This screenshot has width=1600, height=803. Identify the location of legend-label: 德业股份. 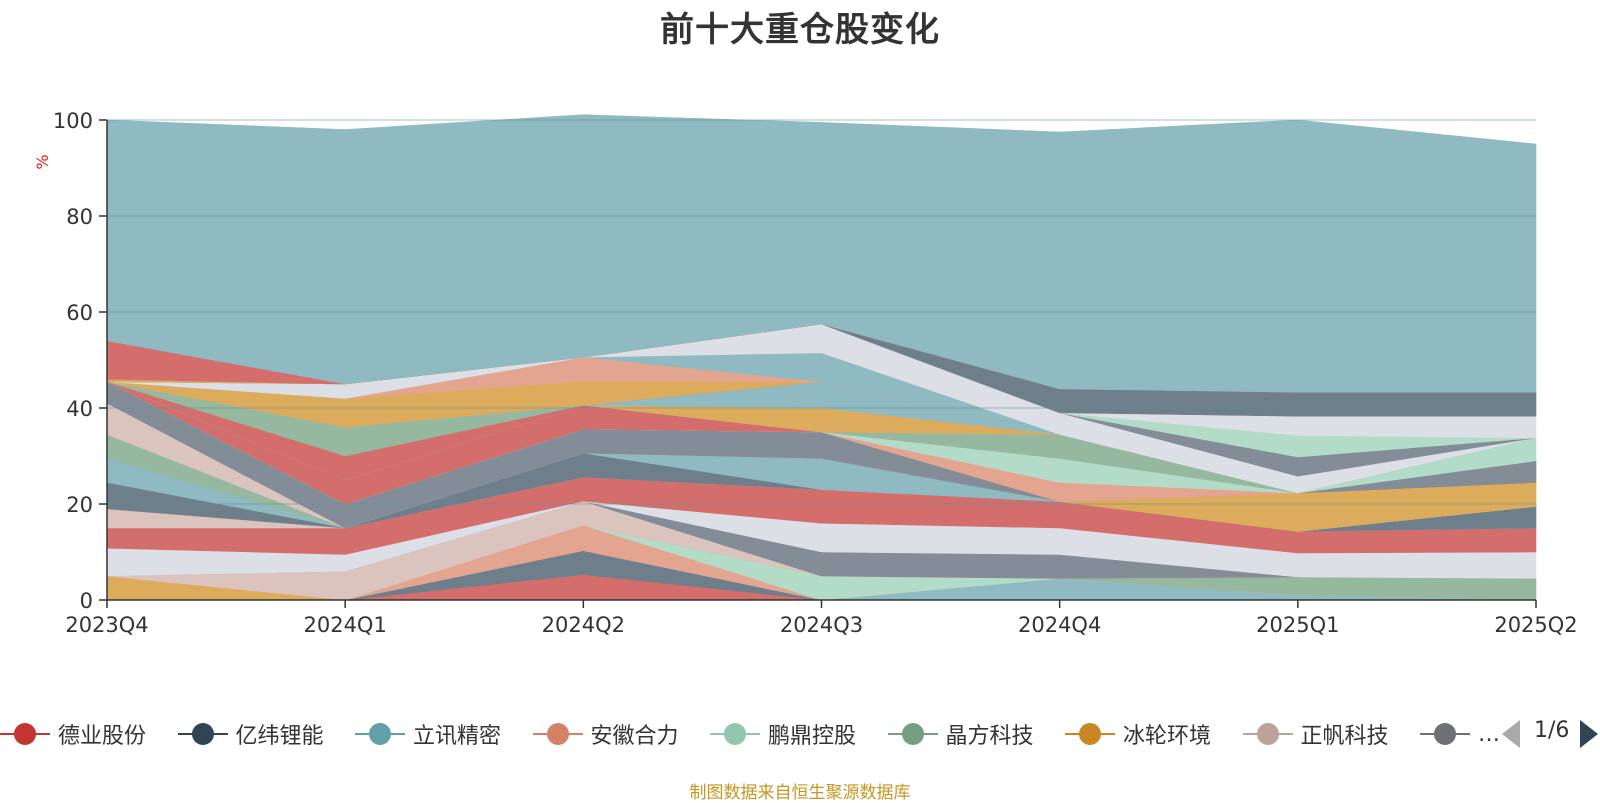
(102, 736).